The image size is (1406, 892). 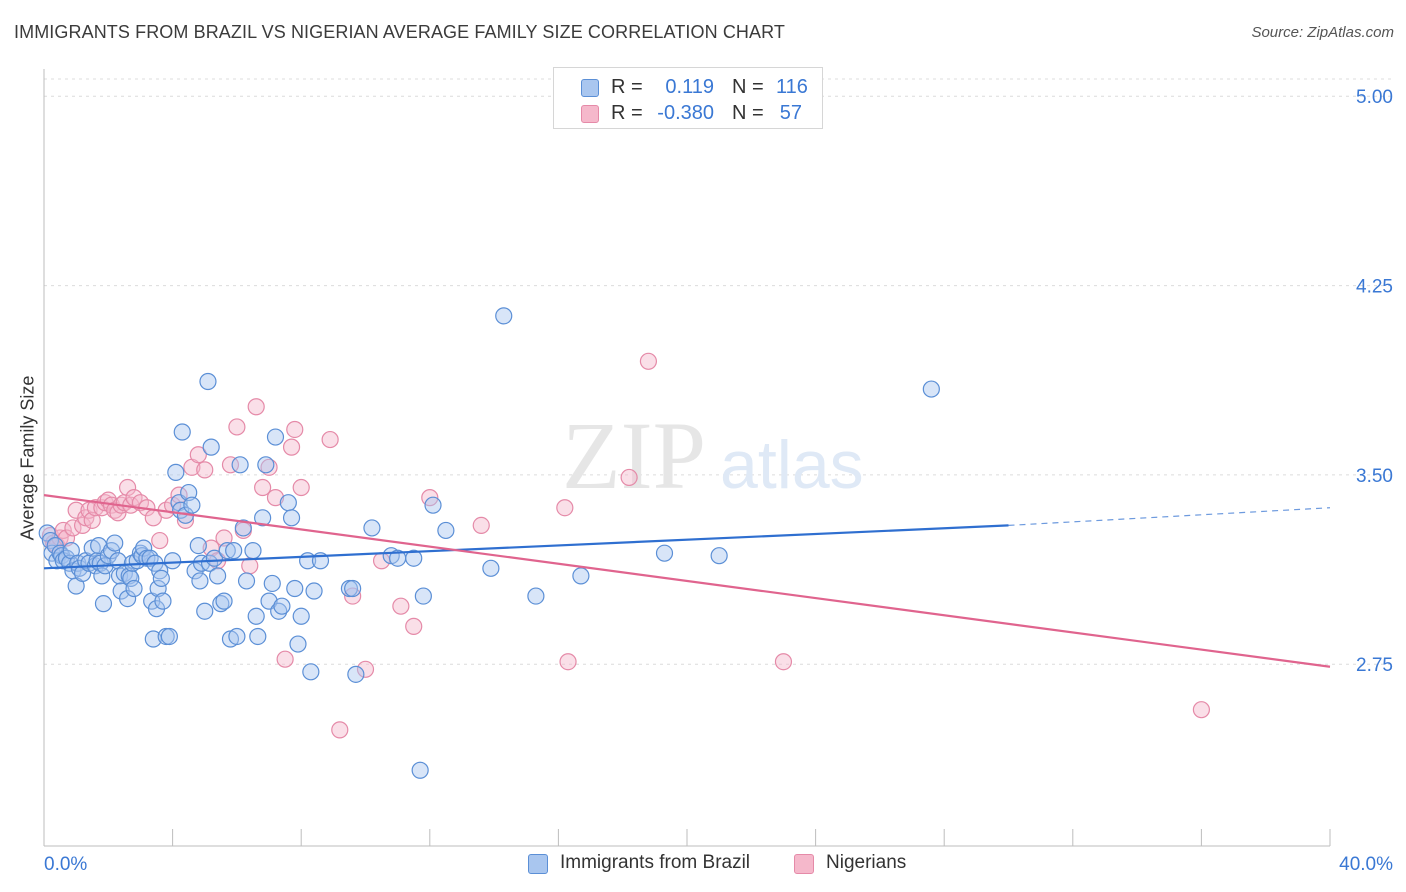 I want to click on nigeria-n-value: 57, so click(x=790, y=113).